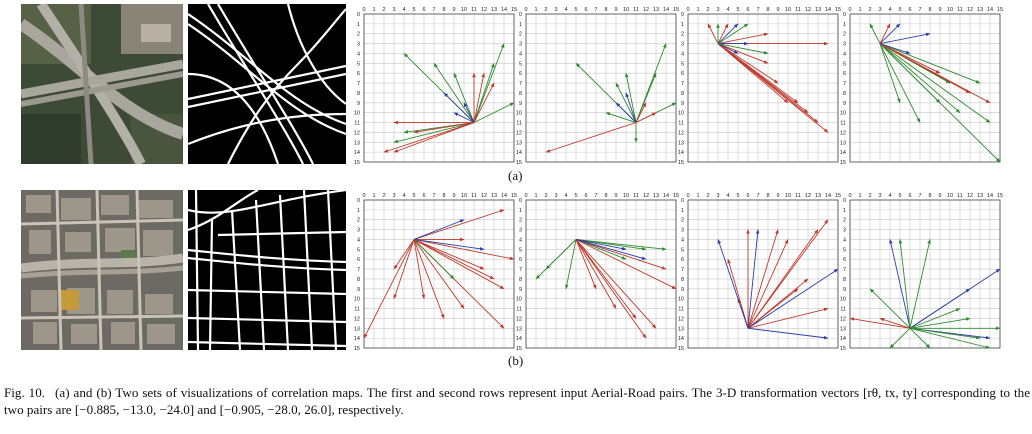 The width and height of the screenshot is (1032, 434). What do you see at coordinates (929, 196) in the screenshot?
I see `x-tick-label: 8` at bounding box center [929, 196].